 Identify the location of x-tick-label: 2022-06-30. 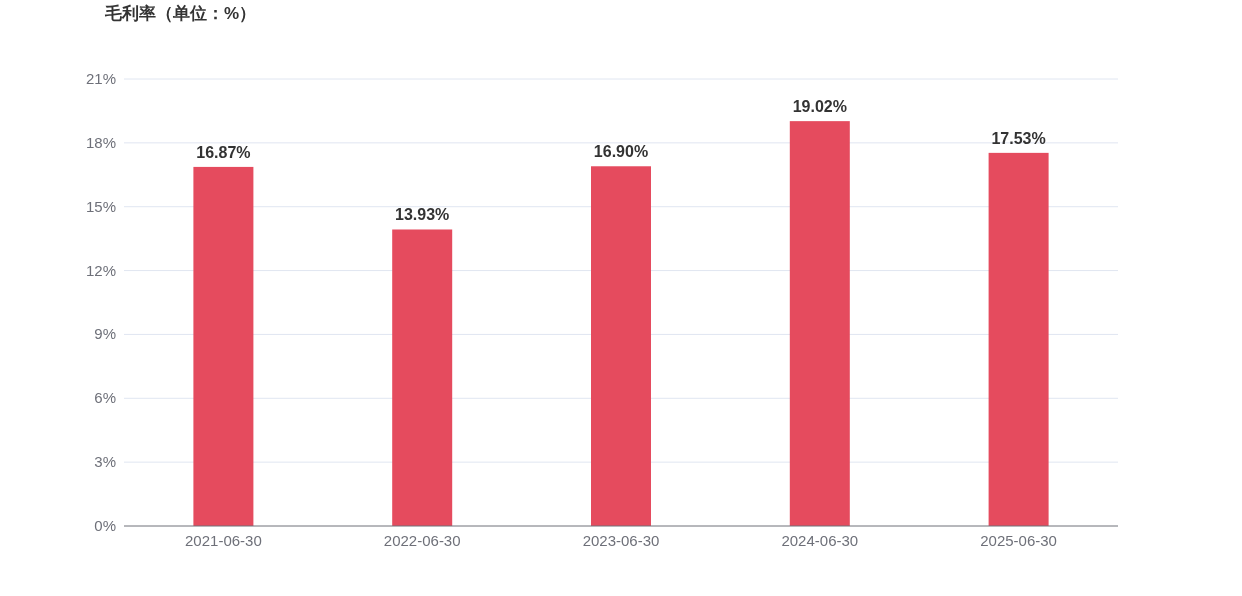
(422, 540).